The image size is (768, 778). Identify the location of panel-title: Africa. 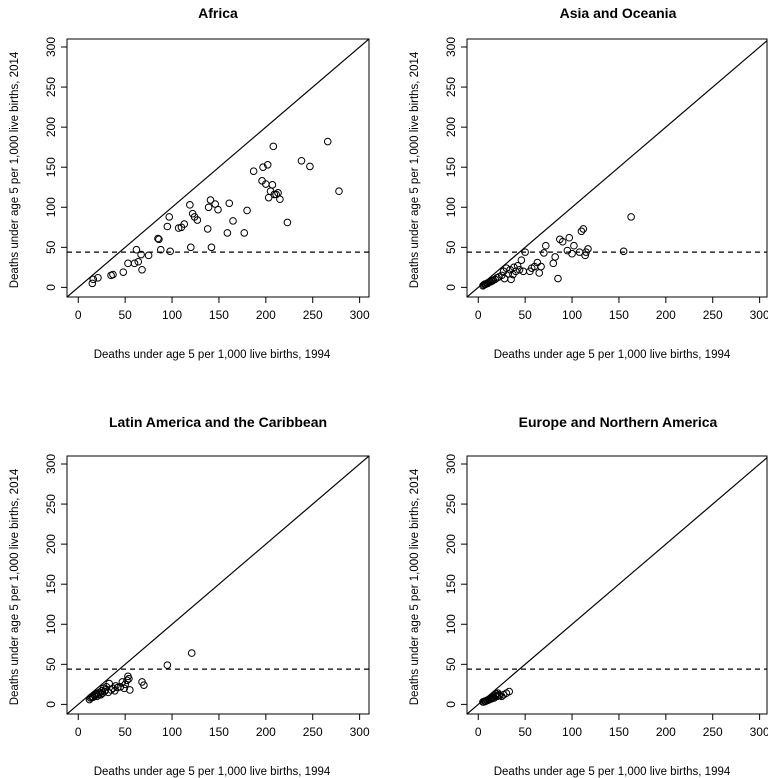
(218, 13).